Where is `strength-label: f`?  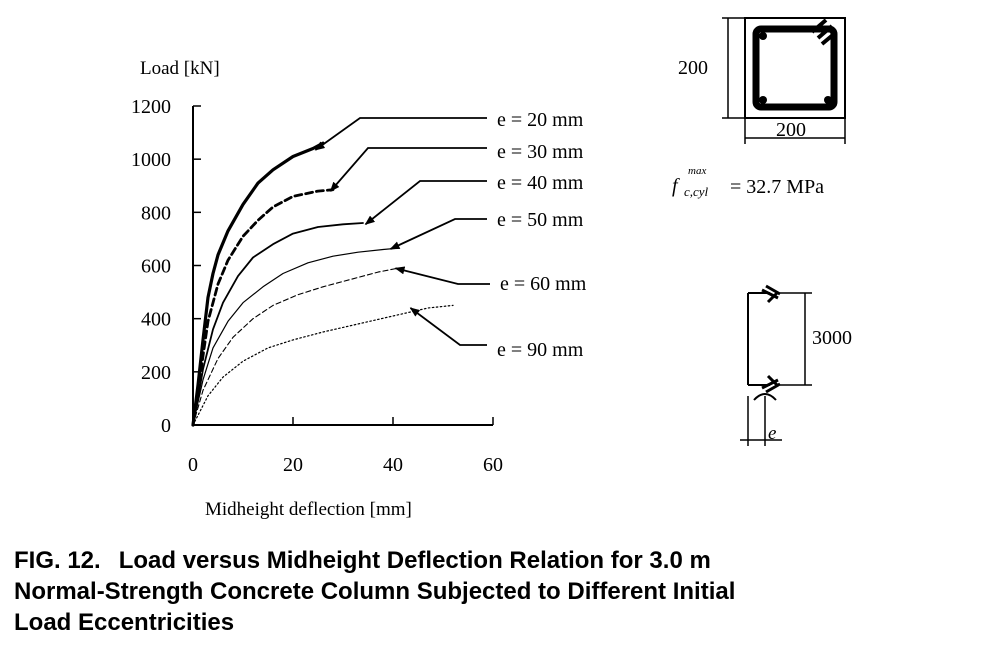
strength-label: f is located at coordinates (676, 186).